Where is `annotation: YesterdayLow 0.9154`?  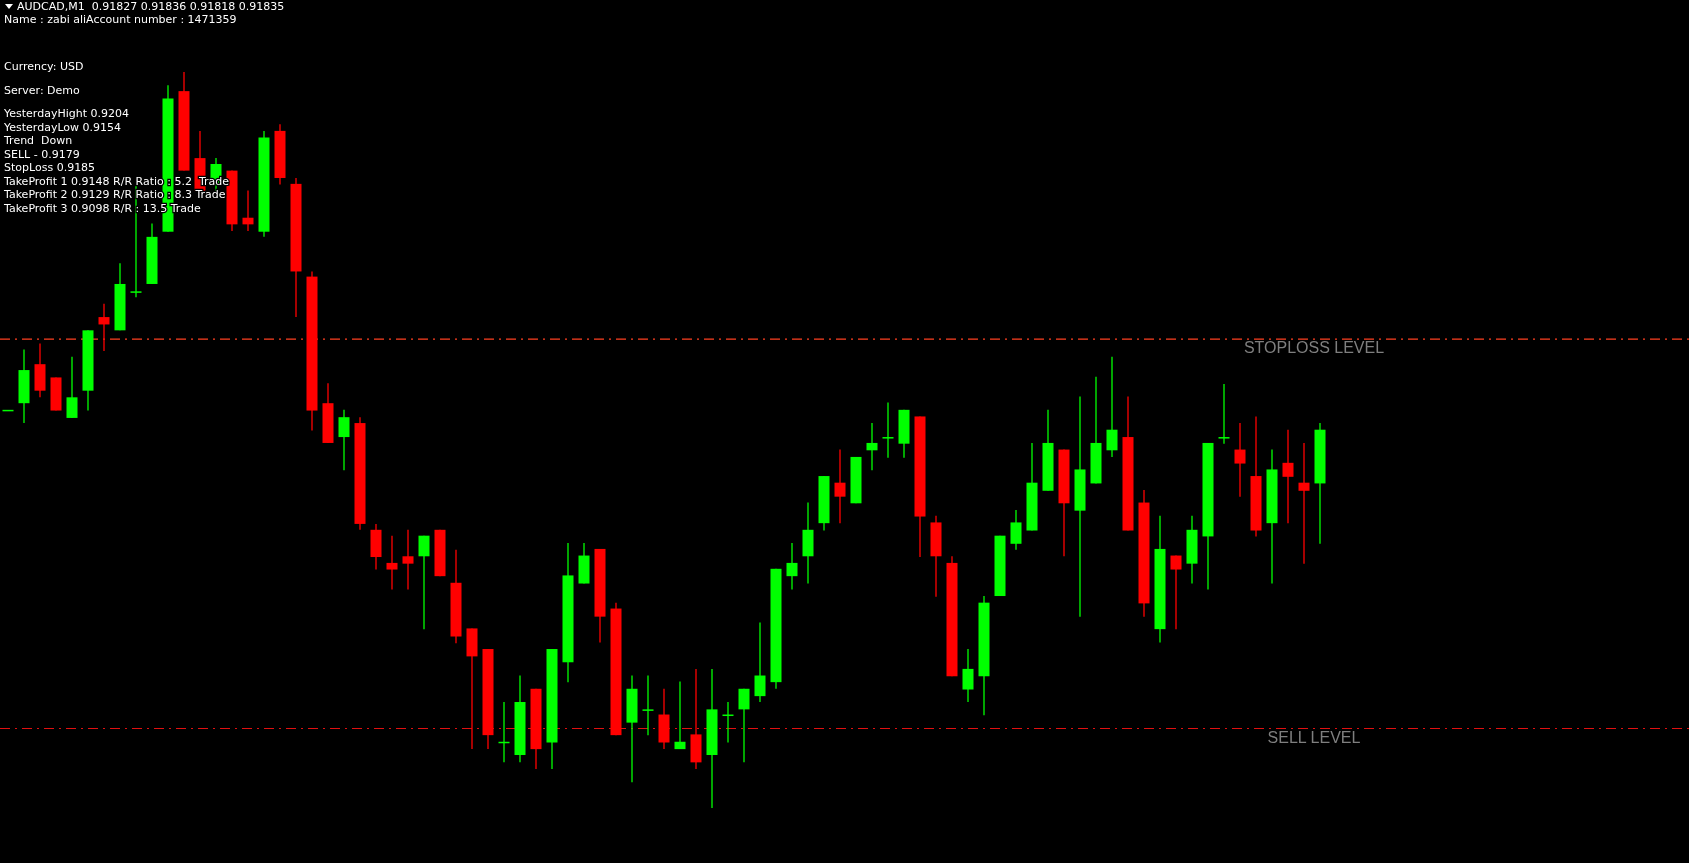
annotation: YesterdayLow 0.9154 is located at coordinates (62, 127).